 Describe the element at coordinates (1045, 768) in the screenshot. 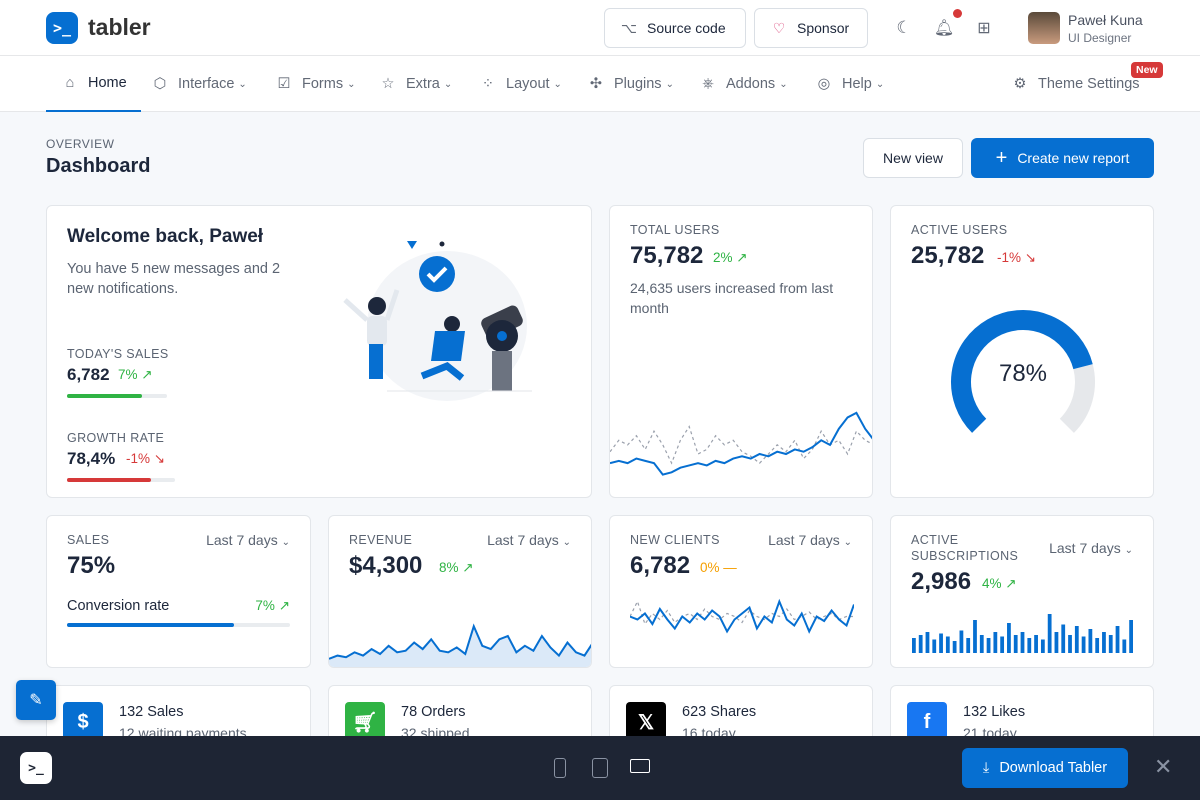

I see `download-tabler-button: ⤓ Download Tabler` at that location.